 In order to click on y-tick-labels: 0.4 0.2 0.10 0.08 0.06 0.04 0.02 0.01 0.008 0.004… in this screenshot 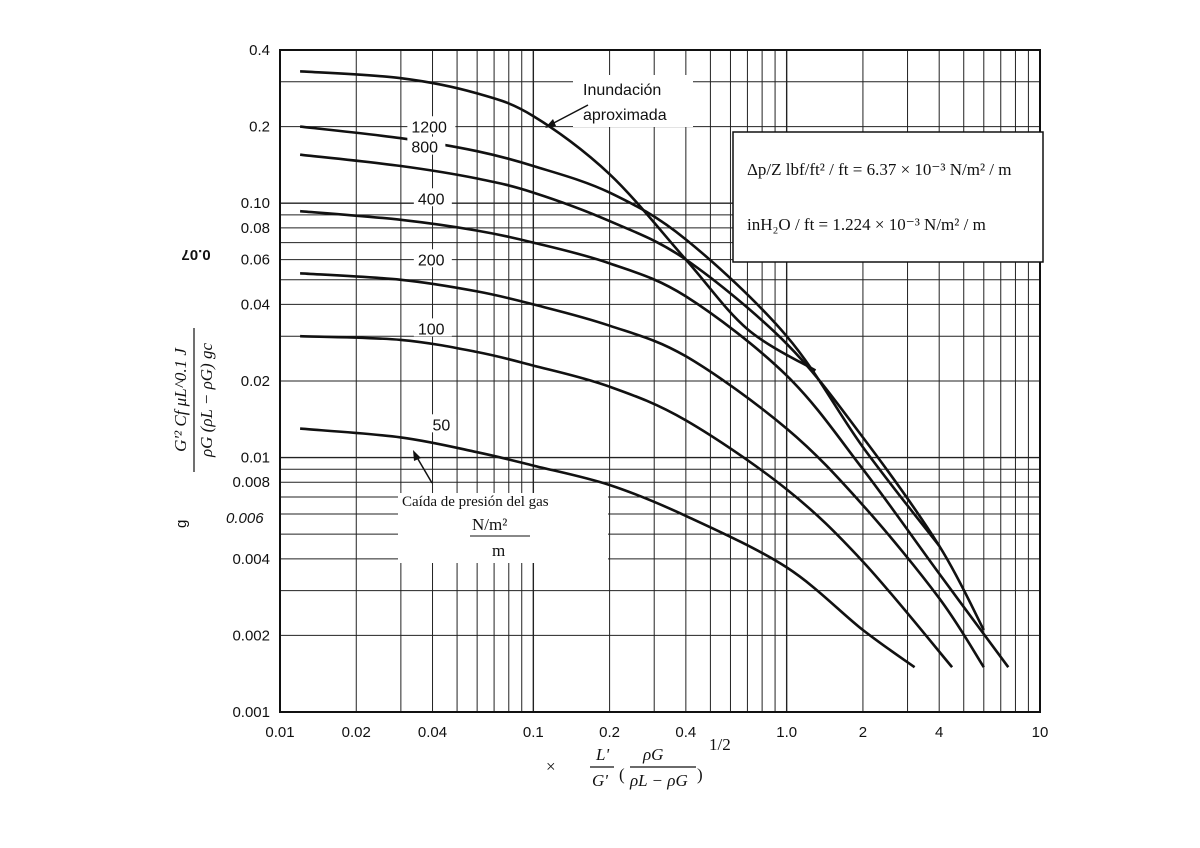, I will do `click(251, 381)`.